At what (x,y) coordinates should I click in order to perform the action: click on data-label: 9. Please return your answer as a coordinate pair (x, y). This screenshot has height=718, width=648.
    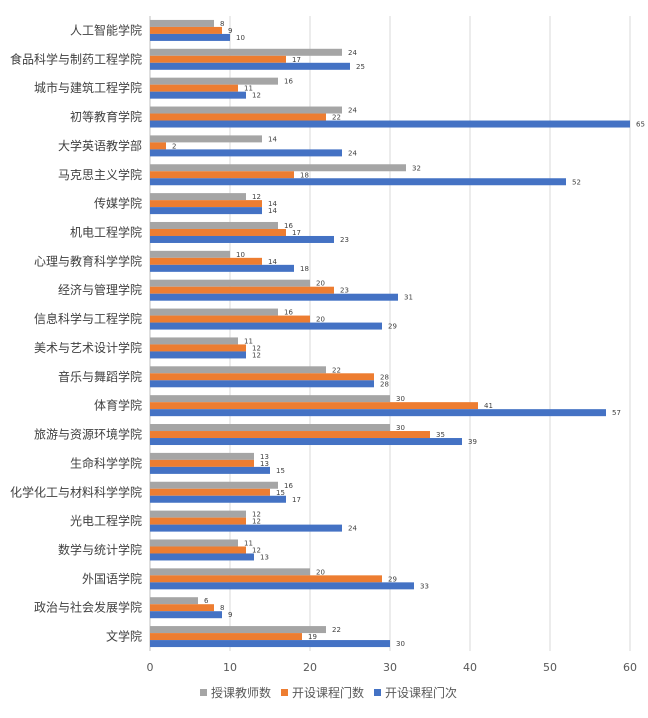
    Looking at the image, I should click on (230, 31).